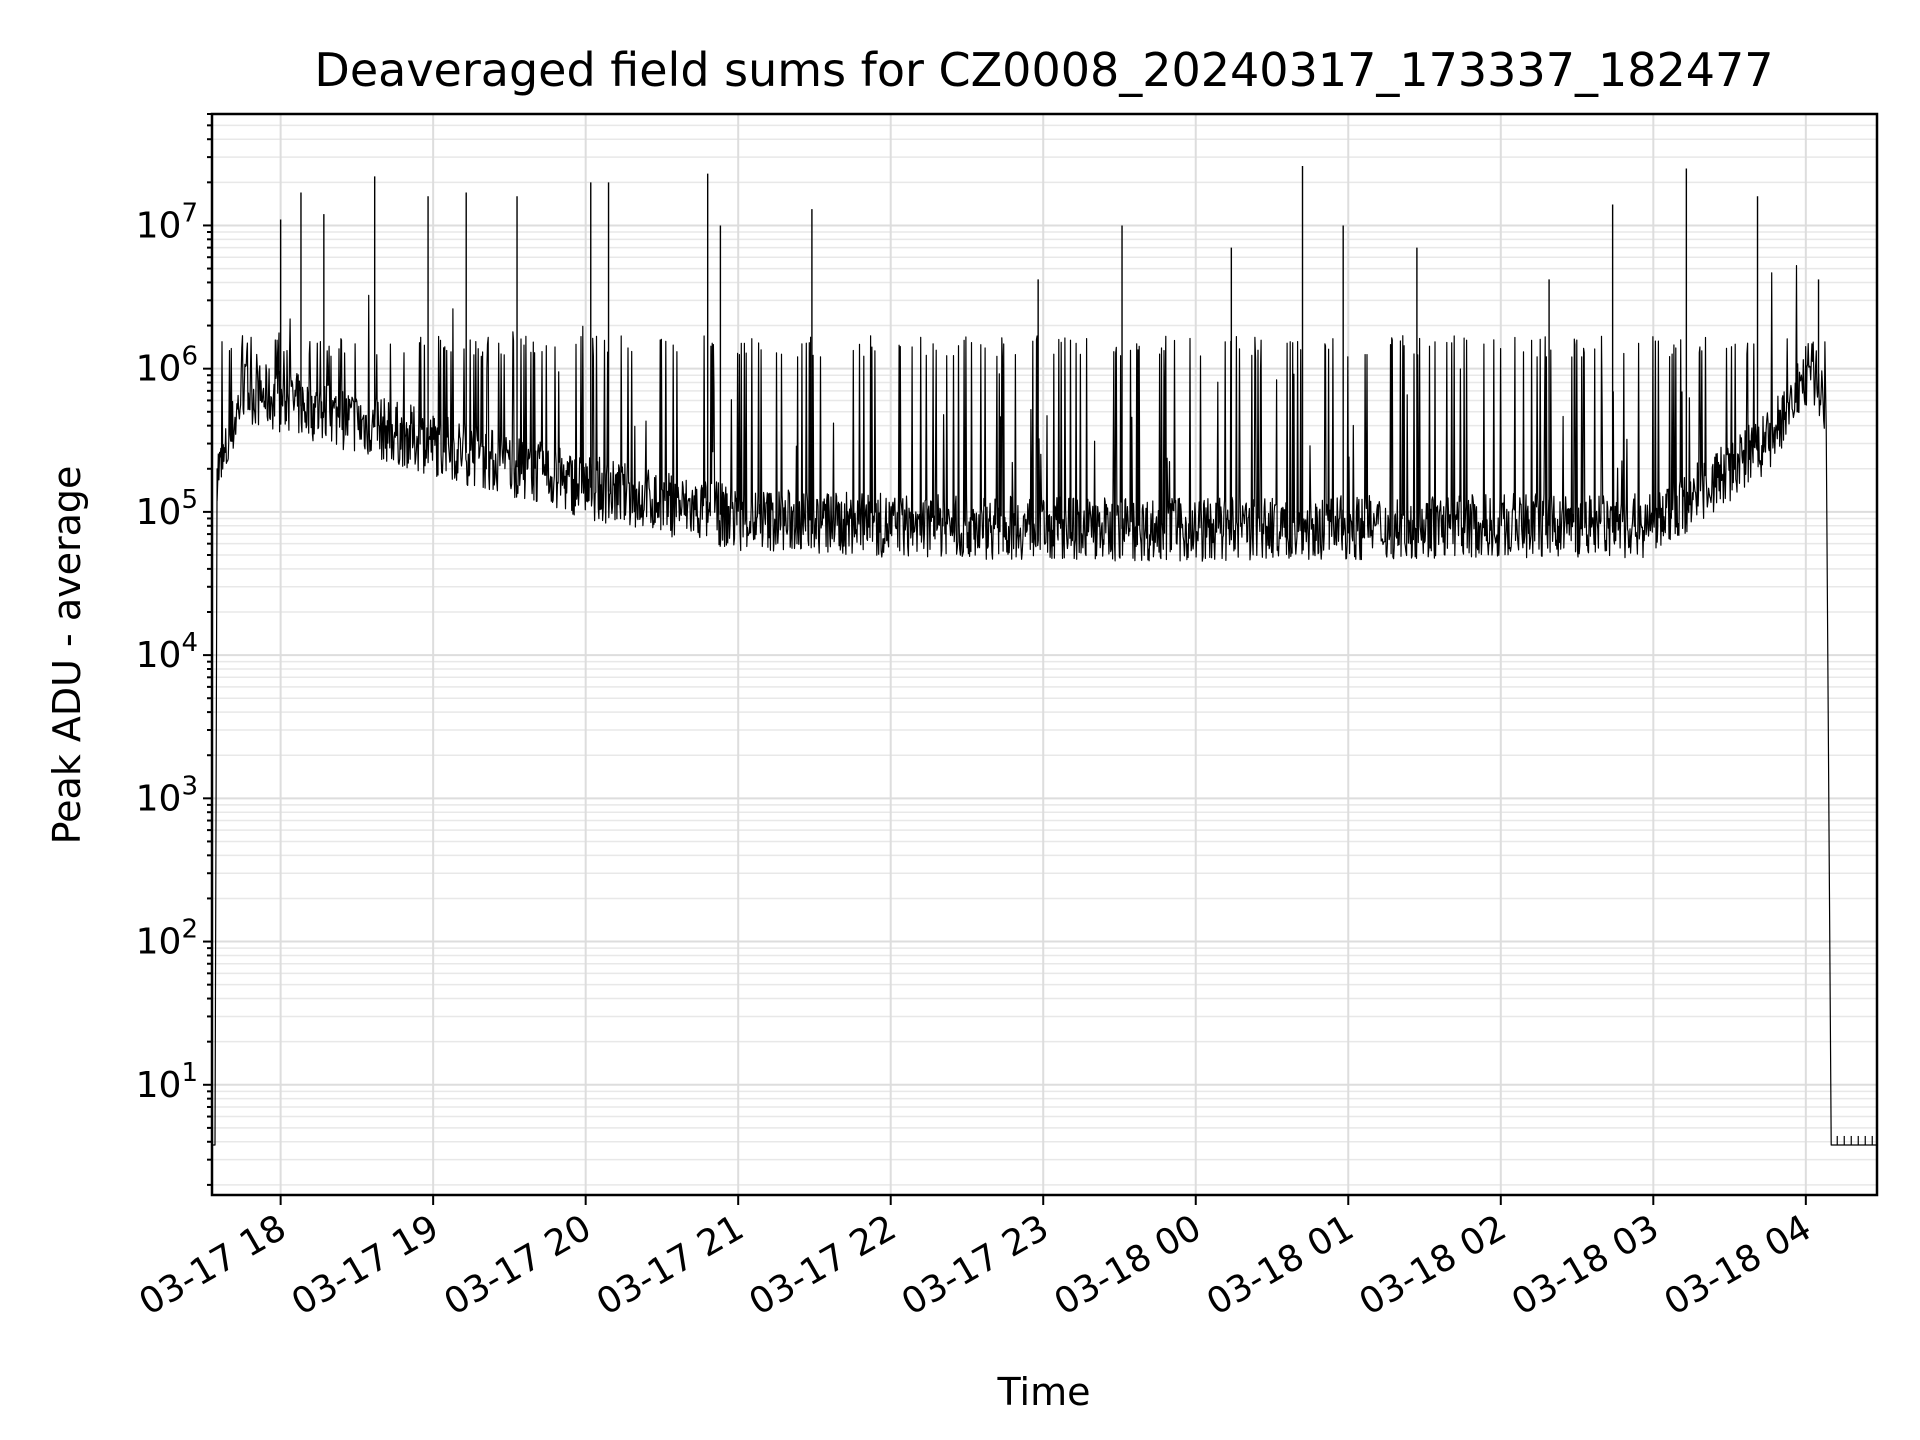 Image resolution: width=1920 pixels, height=1440 pixels. What do you see at coordinates (365, 1265) in the screenshot?
I see `x-tick-label: 03-17 19` at bounding box center [365, 1265].